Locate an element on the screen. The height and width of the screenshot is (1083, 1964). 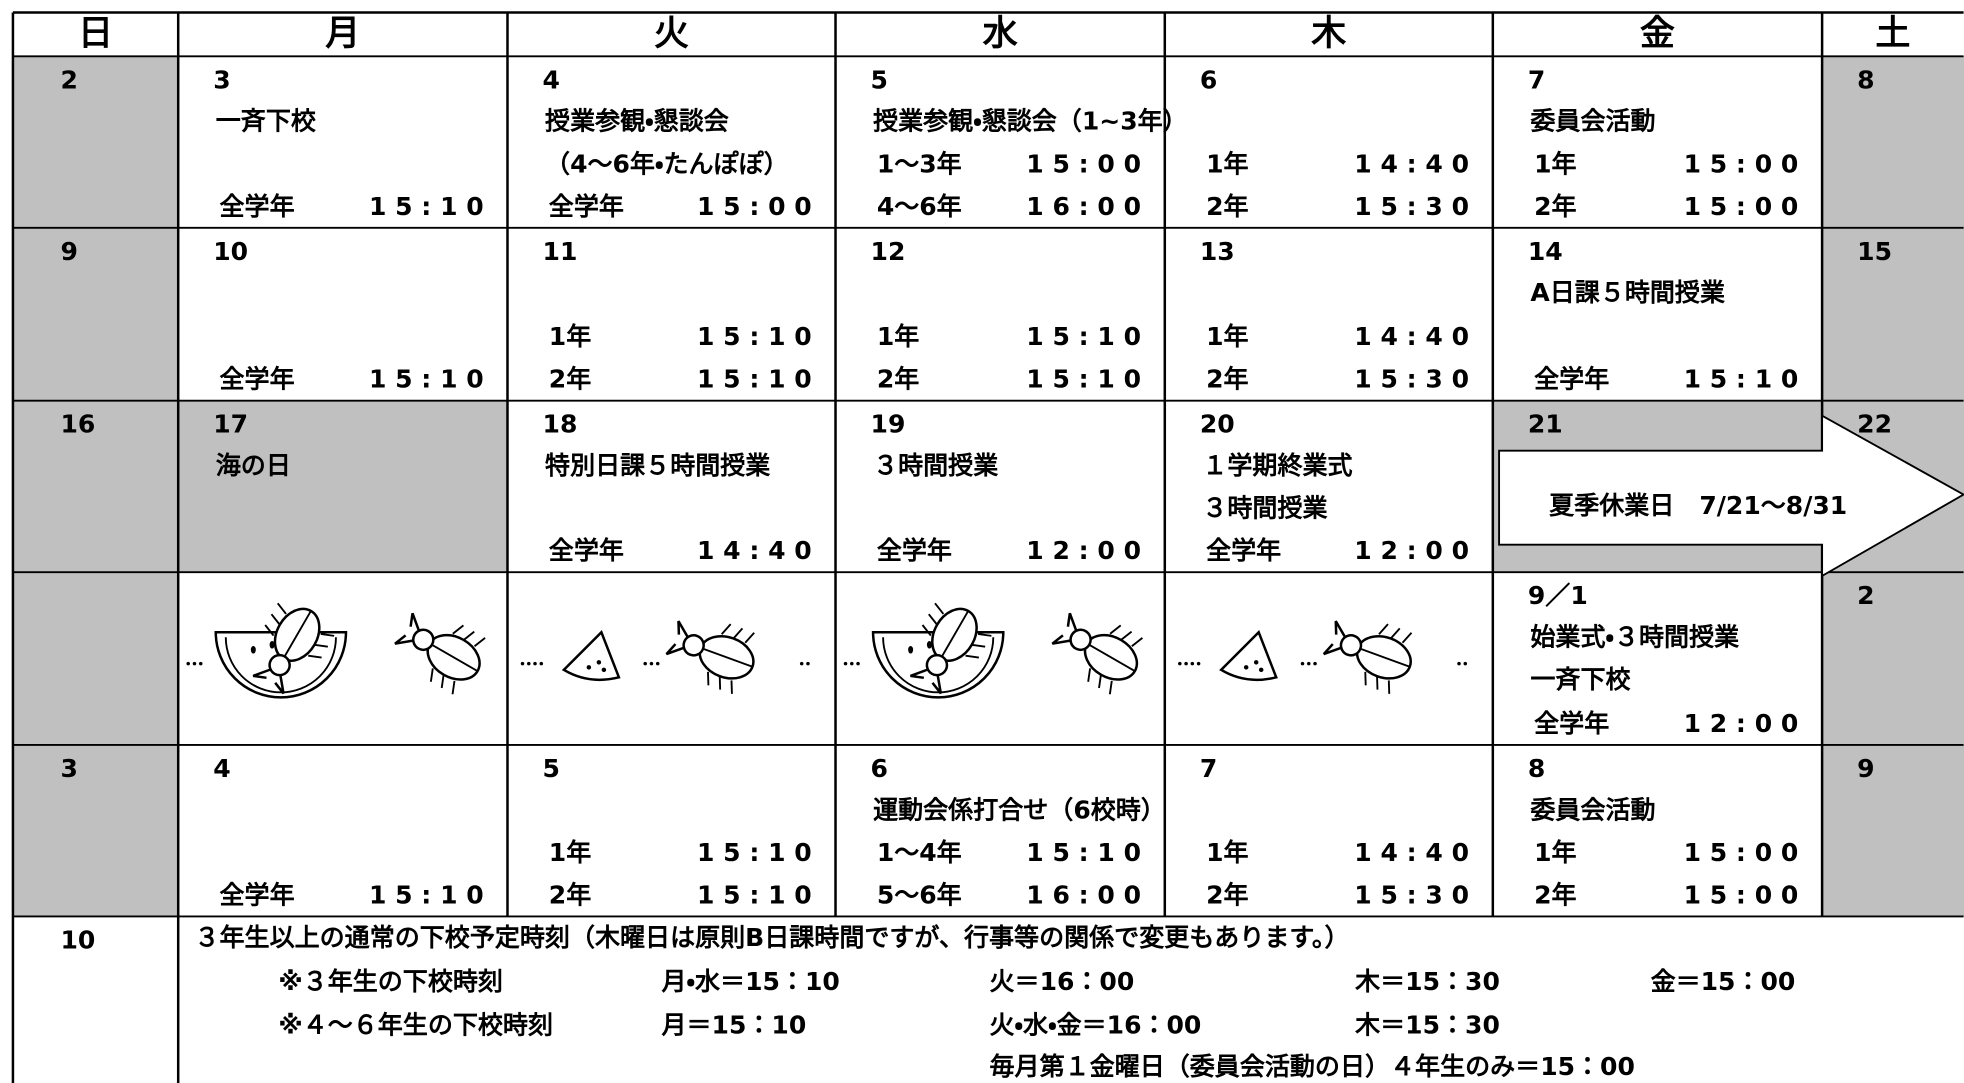
dismissal-time: 15:30 is located at coordinates (1416, 379).